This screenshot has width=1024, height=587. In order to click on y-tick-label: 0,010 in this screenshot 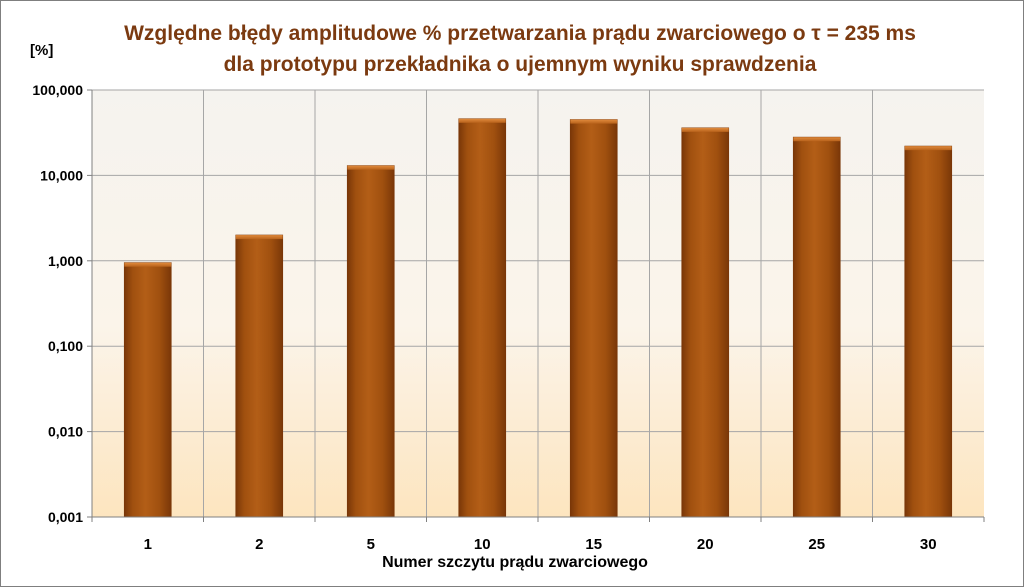, I will do `click(65, 432)`.